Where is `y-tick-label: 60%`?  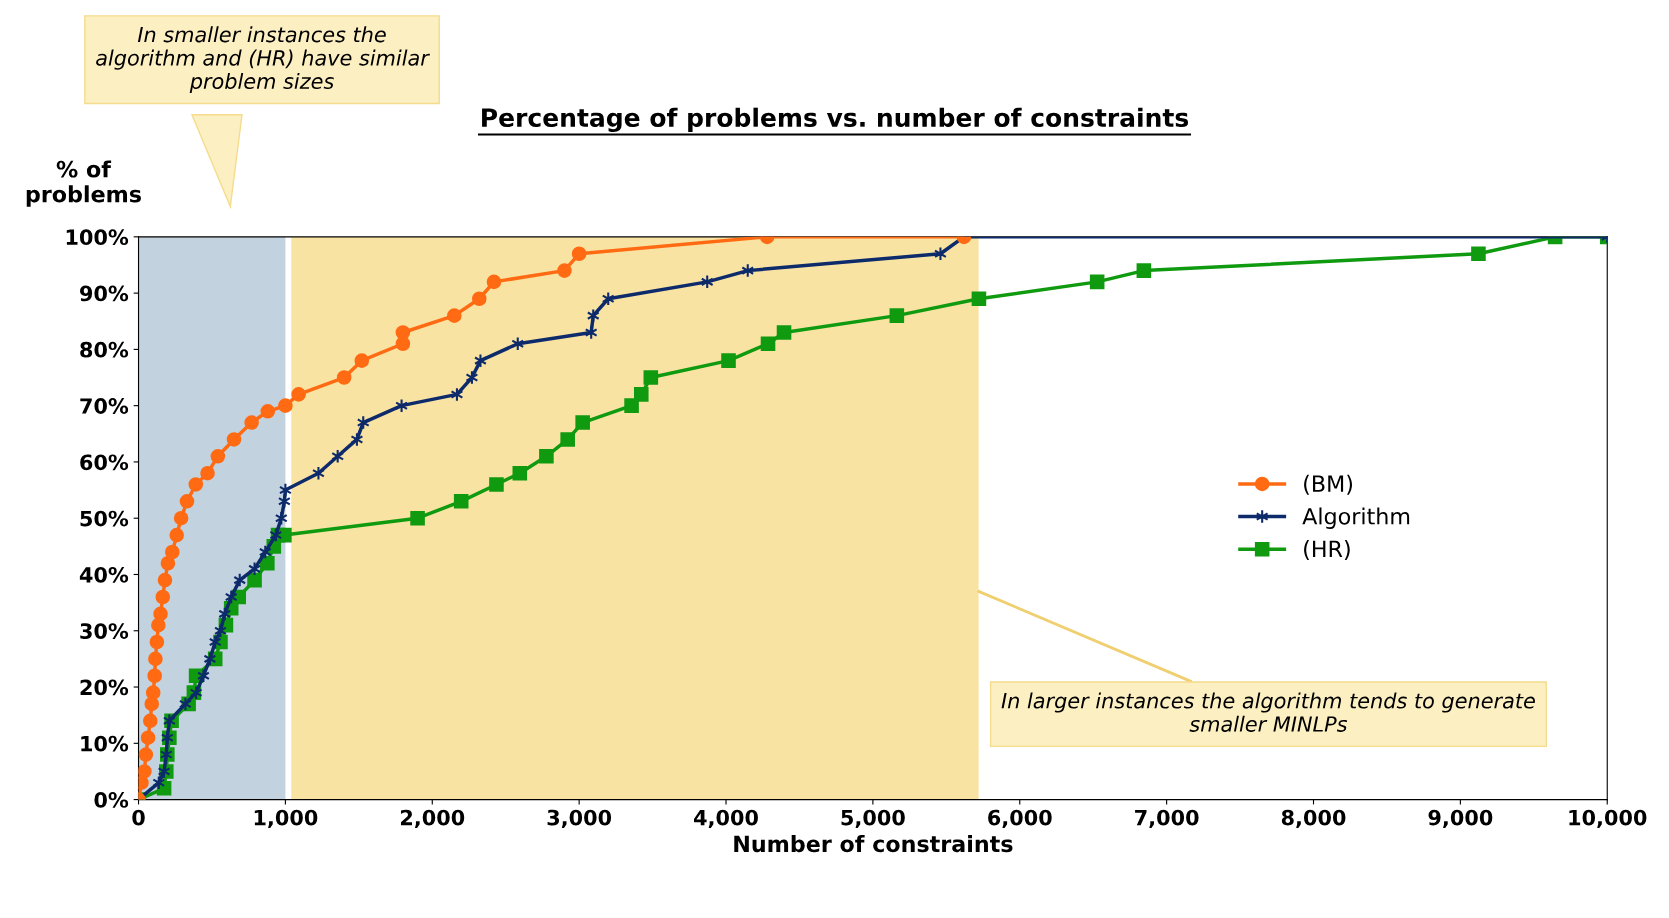
y-tick-label: 60% is located at coordinates (104, 462).